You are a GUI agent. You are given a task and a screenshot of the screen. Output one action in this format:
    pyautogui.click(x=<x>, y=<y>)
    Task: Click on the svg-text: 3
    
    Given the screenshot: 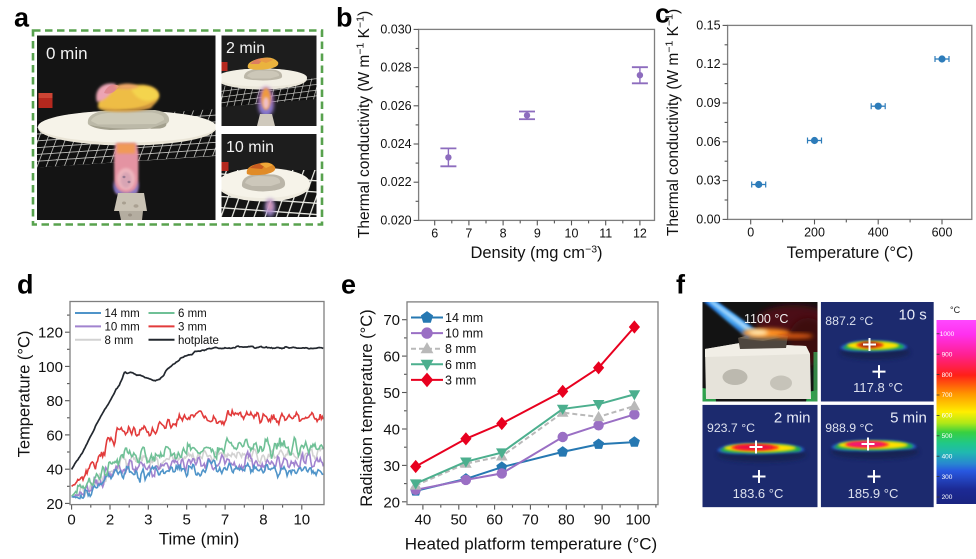 What is the action you would take?
    pyautogui.click(x=148, y=520)
    